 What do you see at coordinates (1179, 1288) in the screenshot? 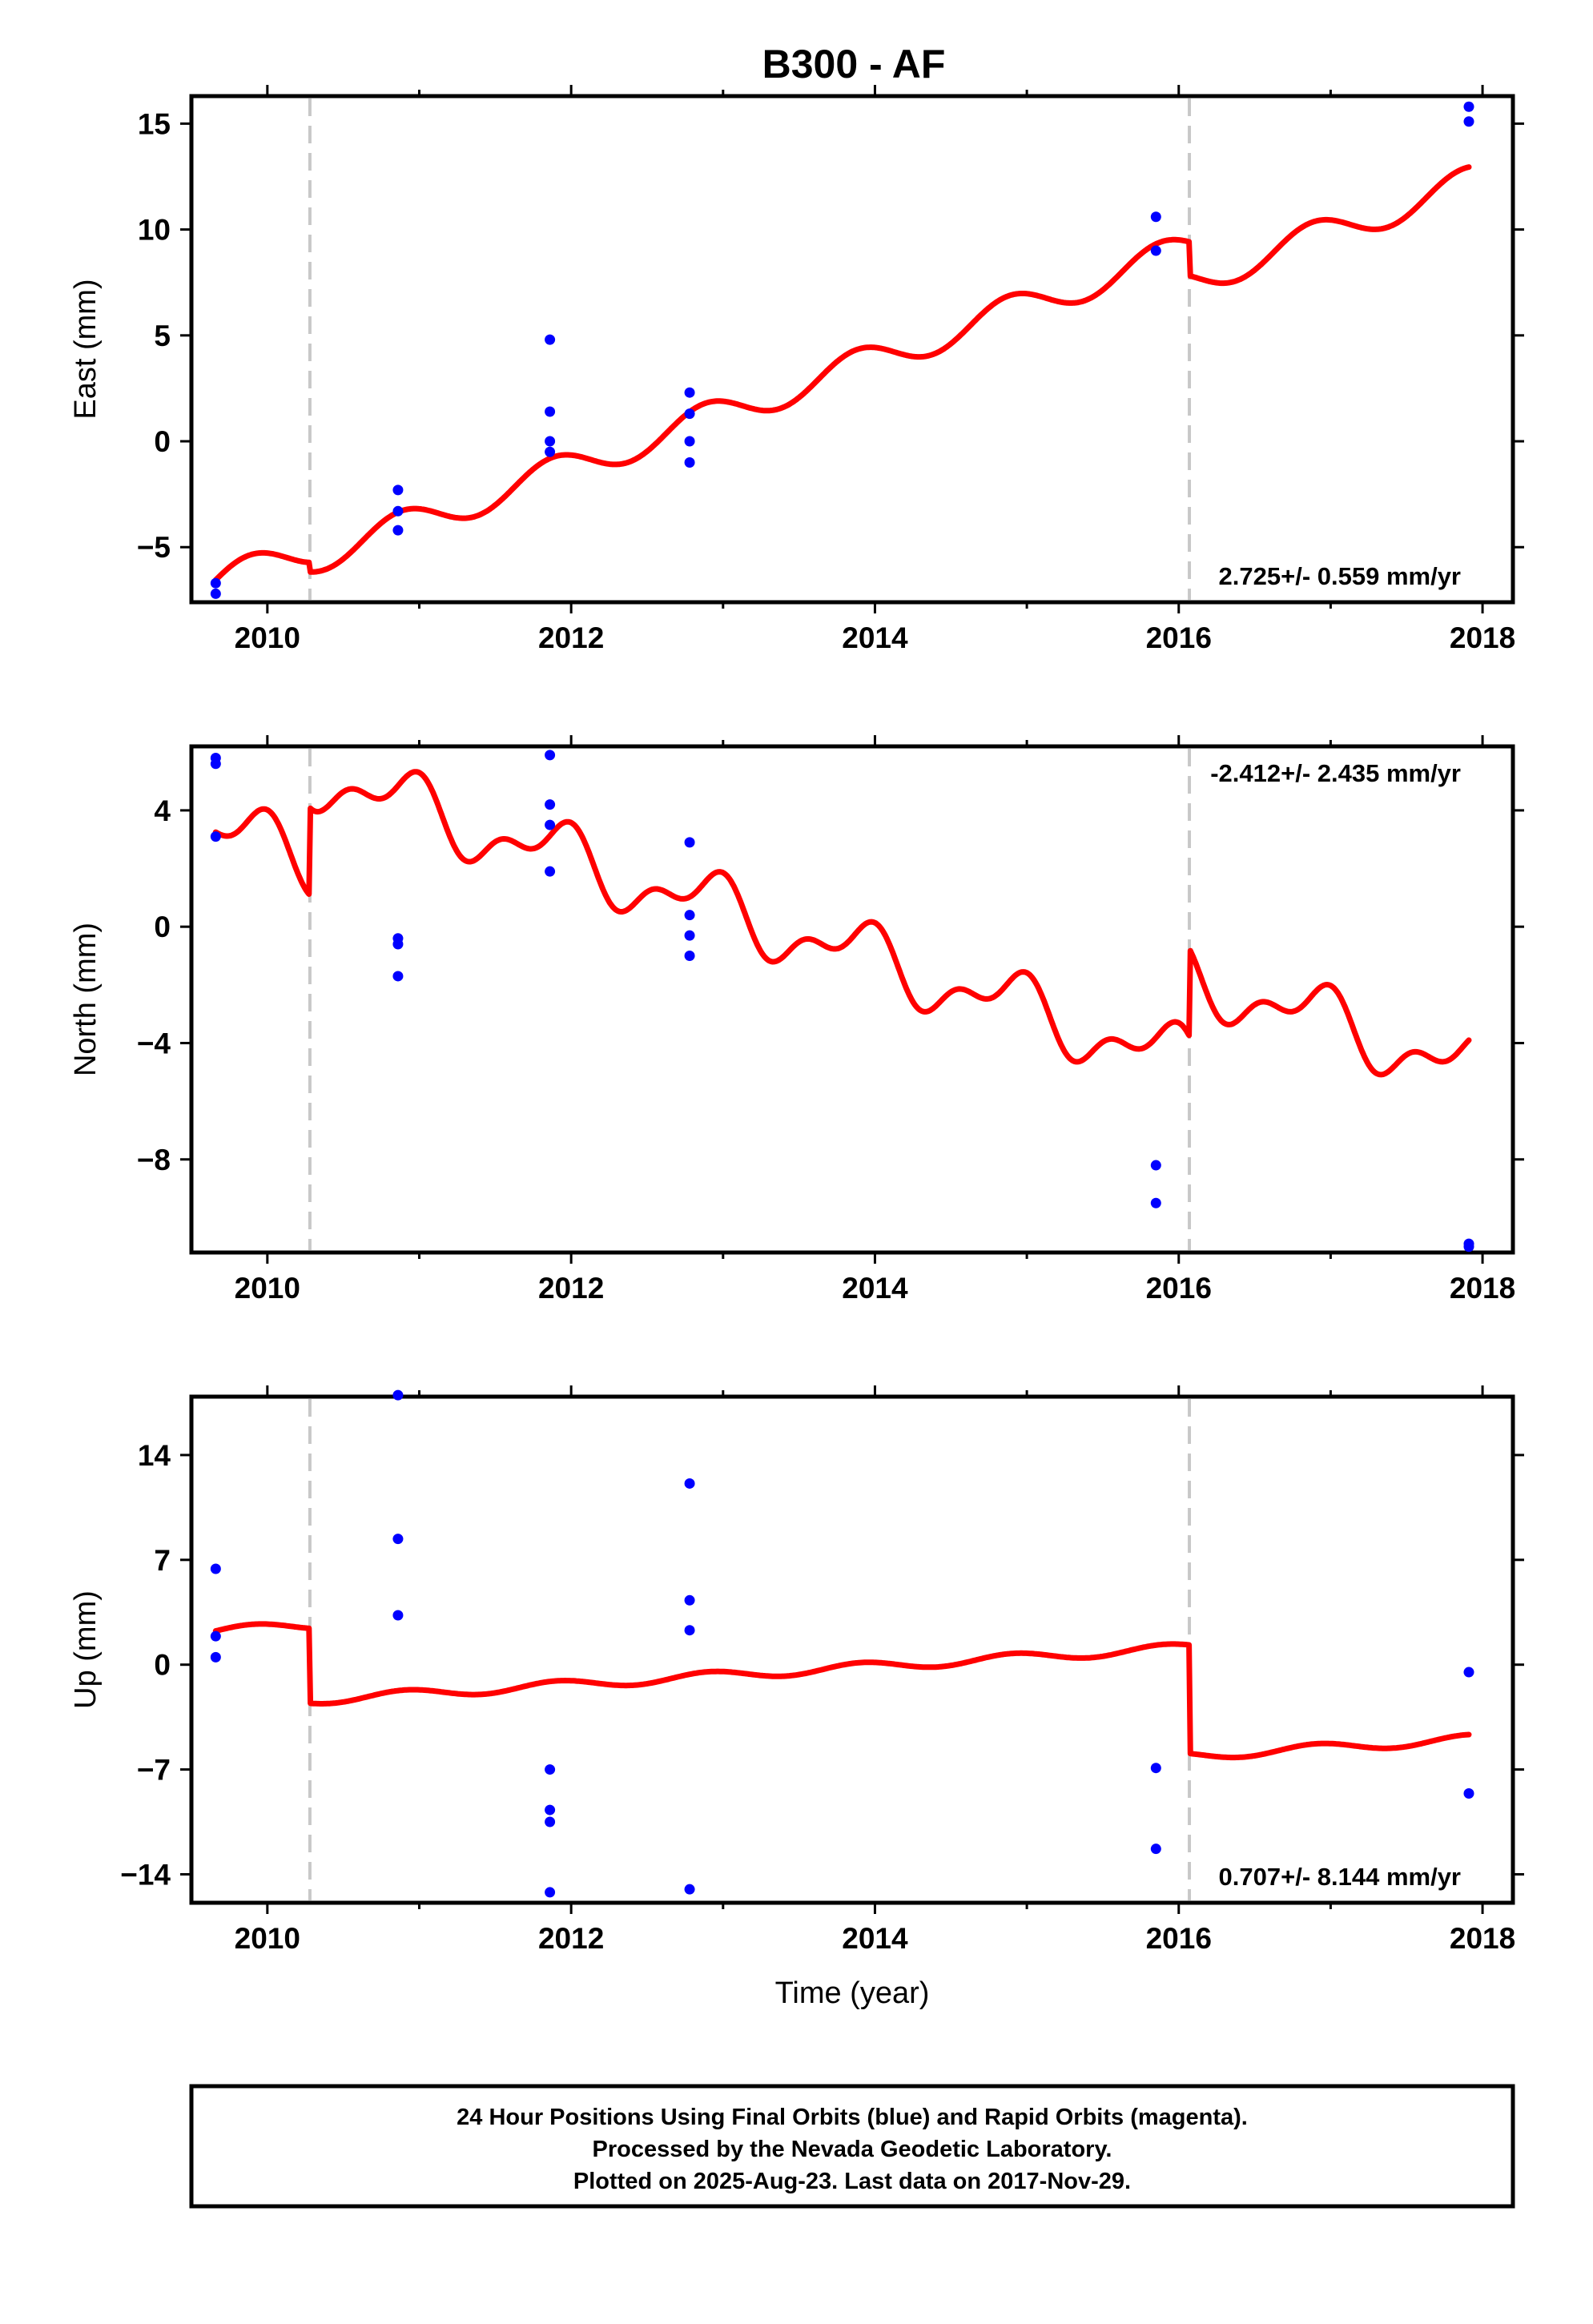
I see `north-xtick-label-2016: 2016` at bounding box center [1179, 1288].